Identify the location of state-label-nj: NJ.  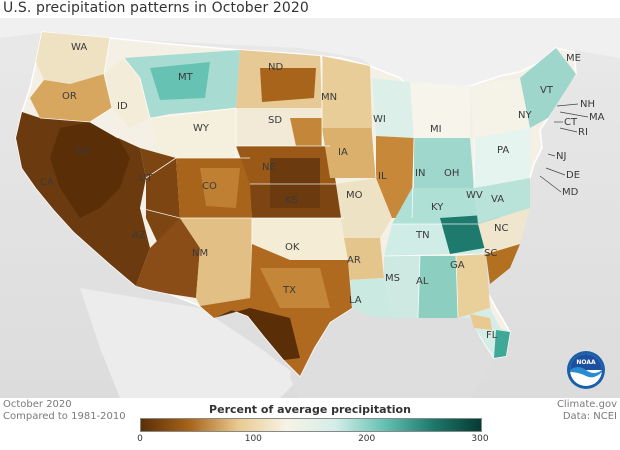
(561, 156).